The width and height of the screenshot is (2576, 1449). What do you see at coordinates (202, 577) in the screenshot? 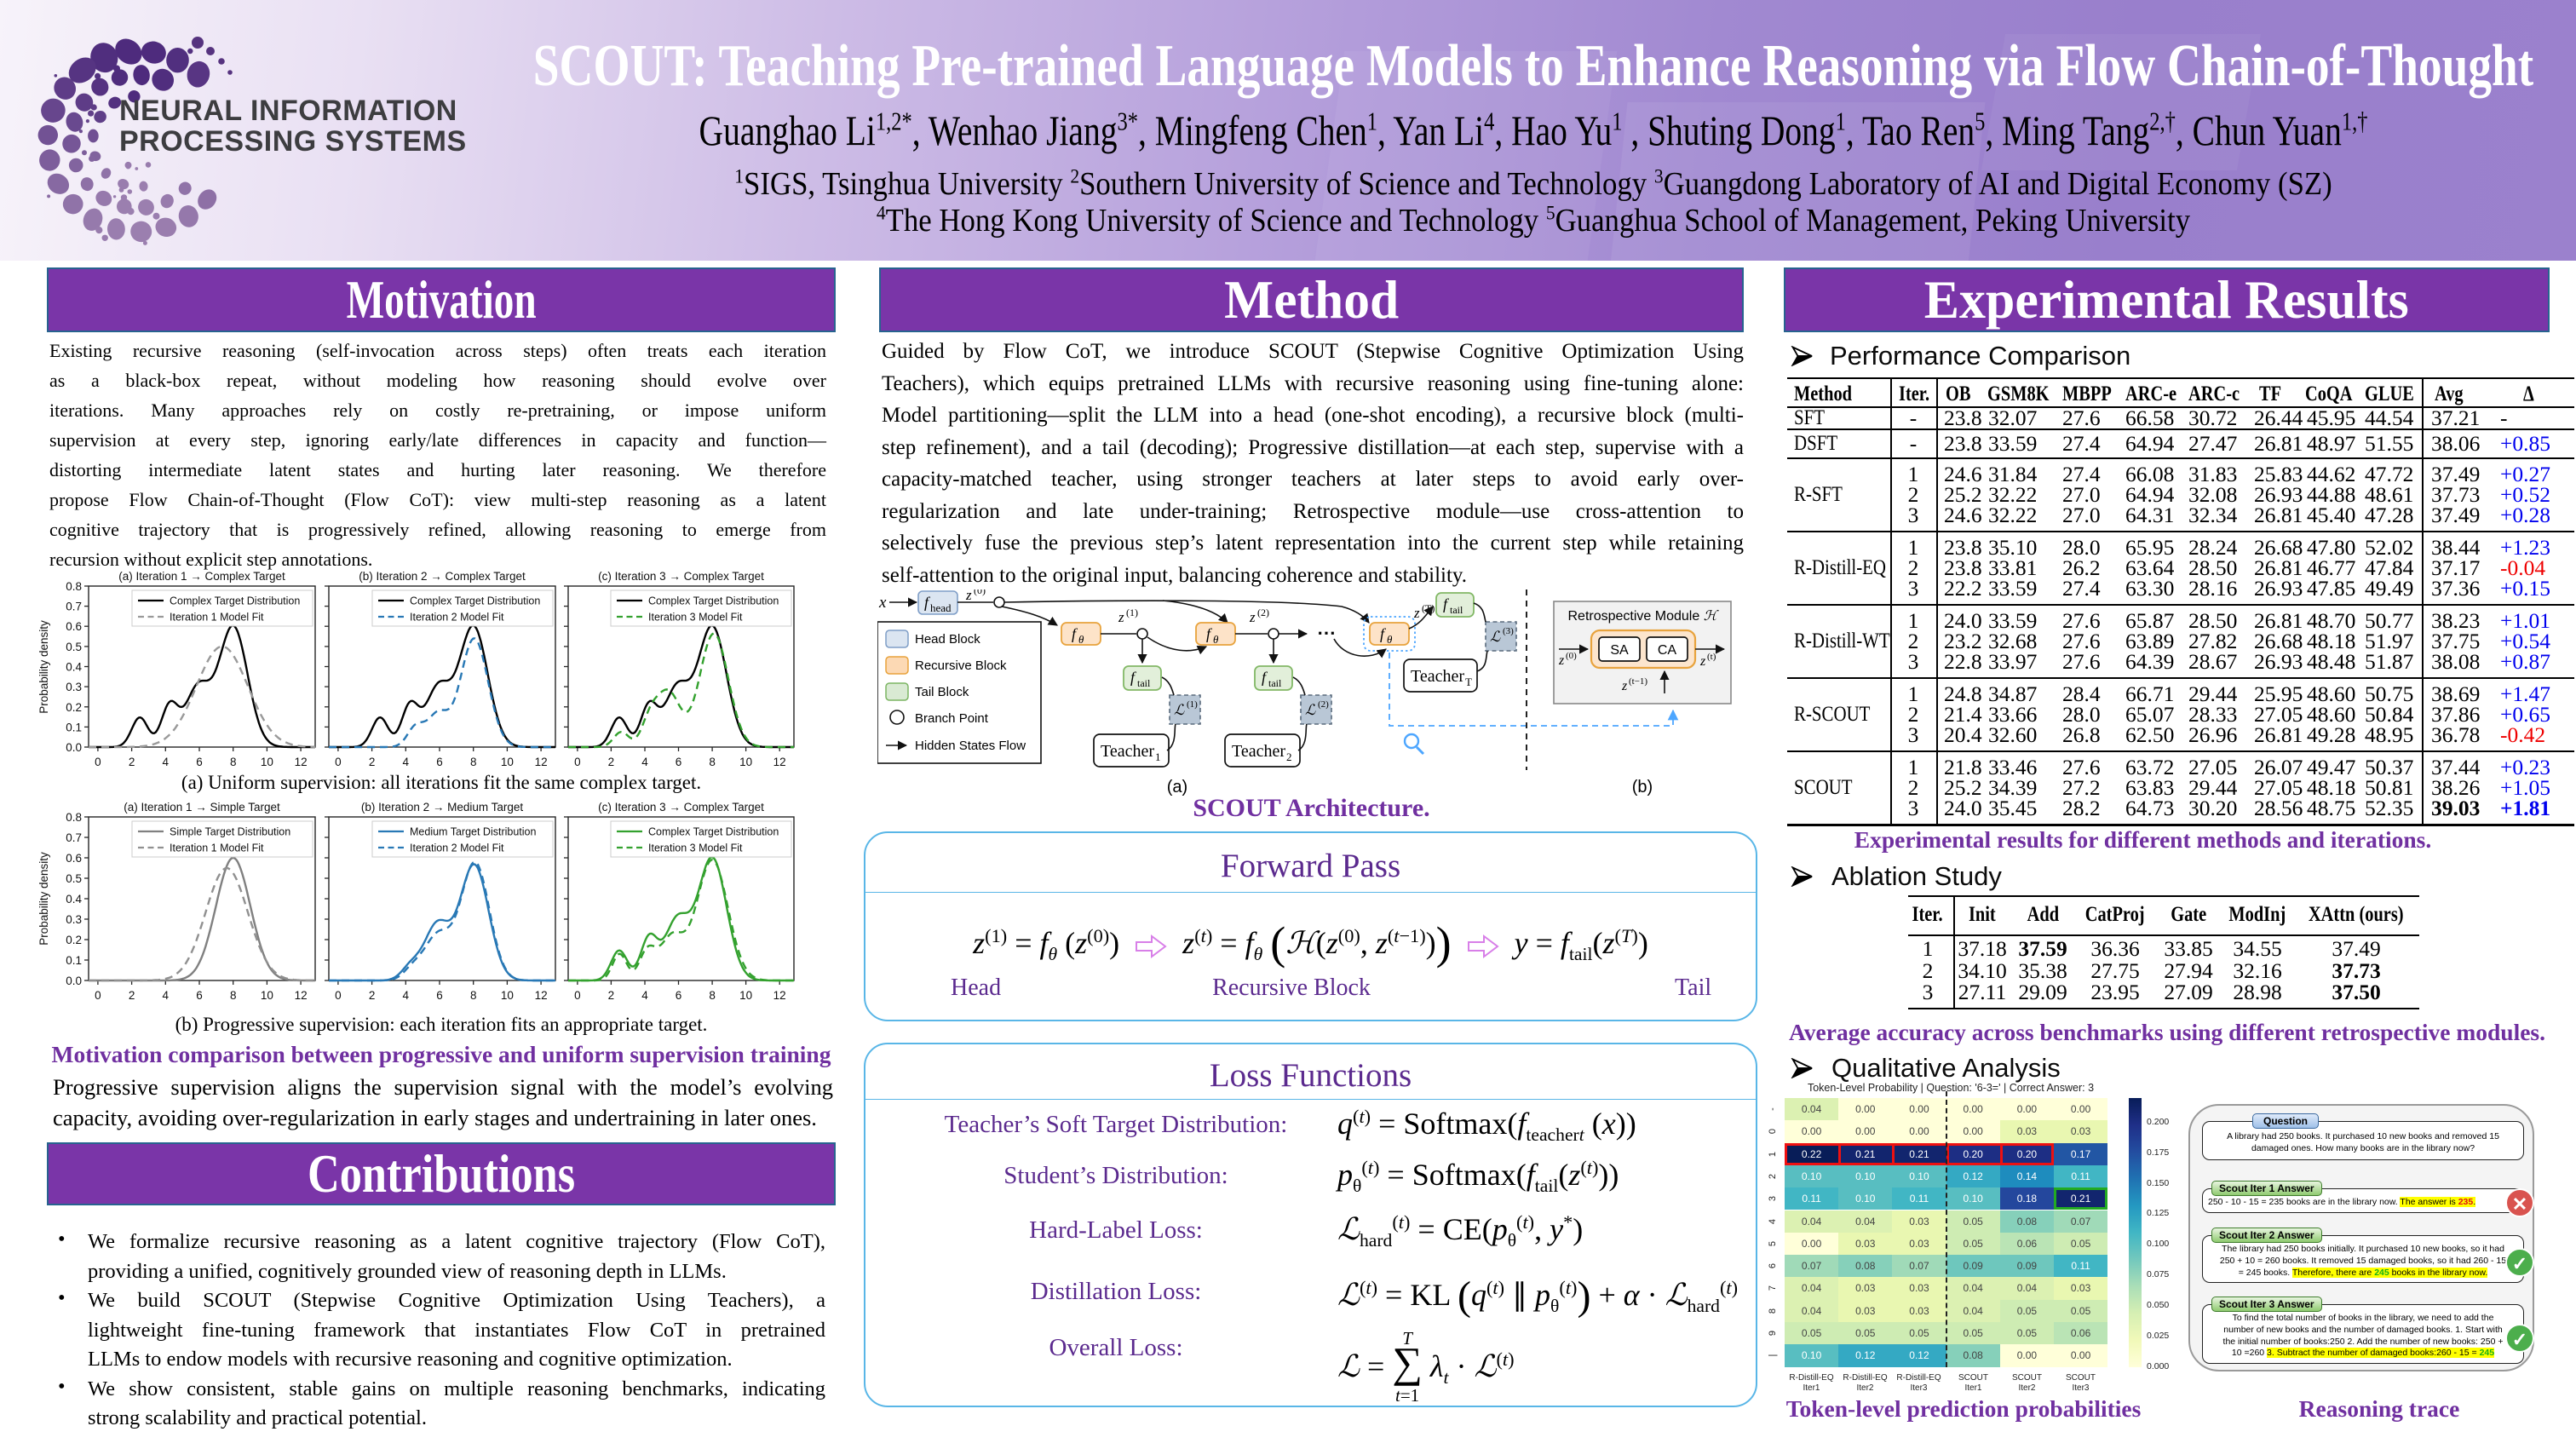
I see `svg-text:(a) Iteration 1 → Complex Targ: (a) Iteration 1 → Complex Target` at bounding box center [202, 577].